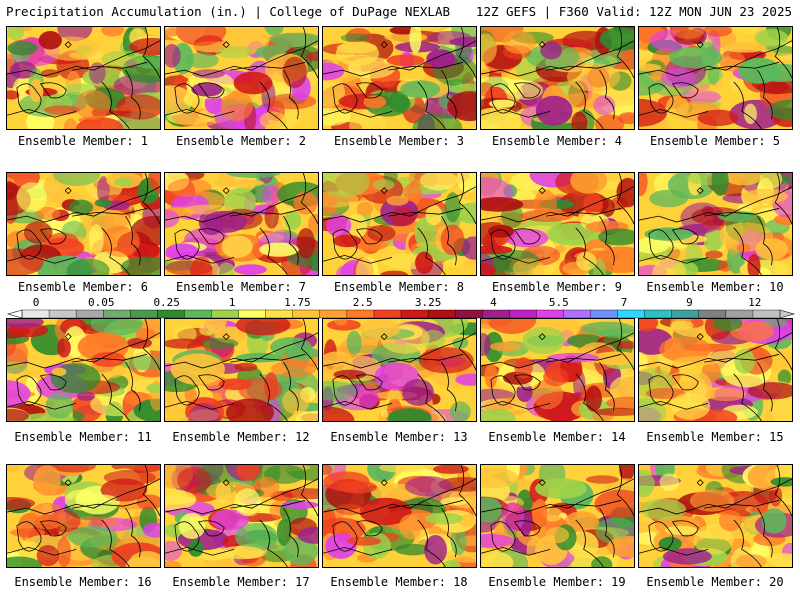 The image size is (800, 600). What do you see at coordinates (428, 302) in the screenshot?
I see `colorbar-tick-label: 3.25` at bounding box center [428, 302].